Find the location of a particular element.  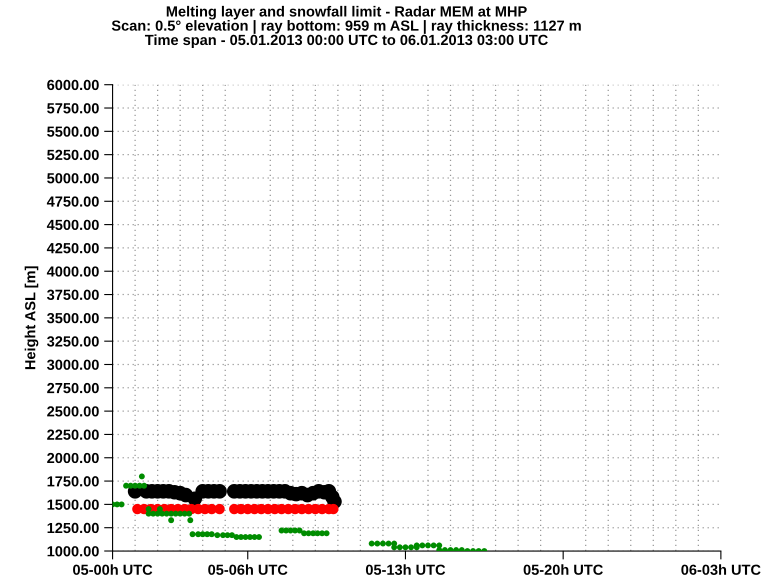

y-axis-title: Height ASL [m] is located at coordinates (31, 318).